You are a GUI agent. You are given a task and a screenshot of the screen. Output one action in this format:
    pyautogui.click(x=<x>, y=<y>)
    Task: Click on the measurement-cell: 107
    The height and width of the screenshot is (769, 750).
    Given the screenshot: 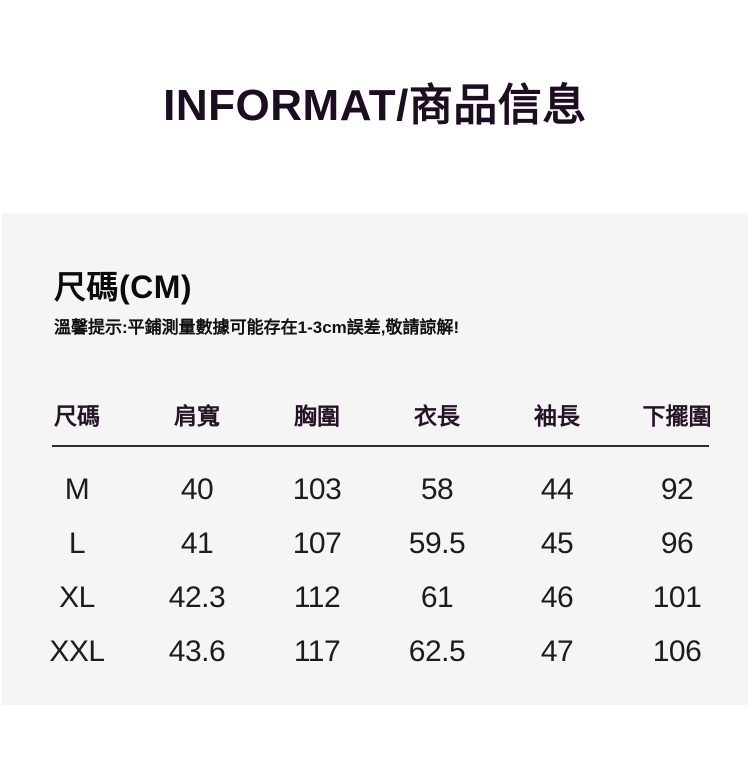 What is the action you would take?
    pyautogui.click(x=317, y=543)
    